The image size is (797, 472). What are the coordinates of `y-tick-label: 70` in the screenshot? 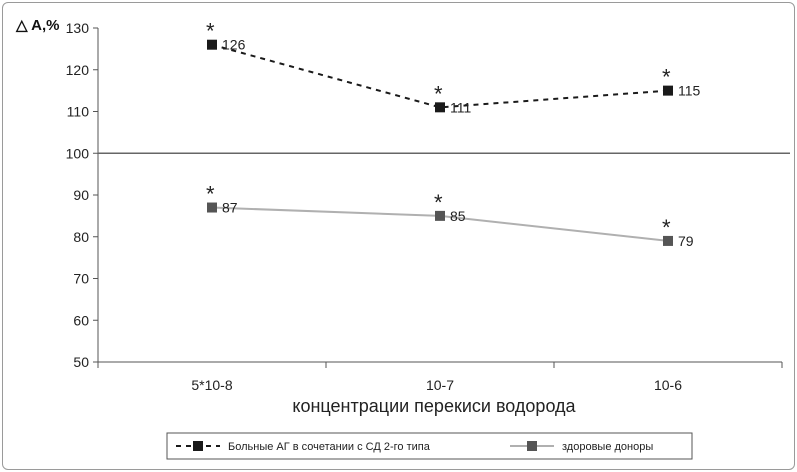 It's located at (81, 279).